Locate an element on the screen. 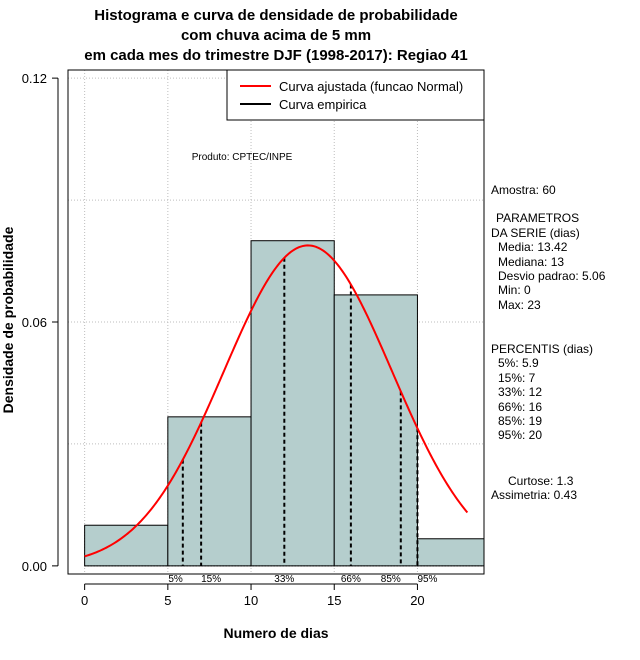 This screenshot has height=660, width=640. legend-label-normal: Curva ajustada (funcao Normal) is located at coordinates (371, 86).